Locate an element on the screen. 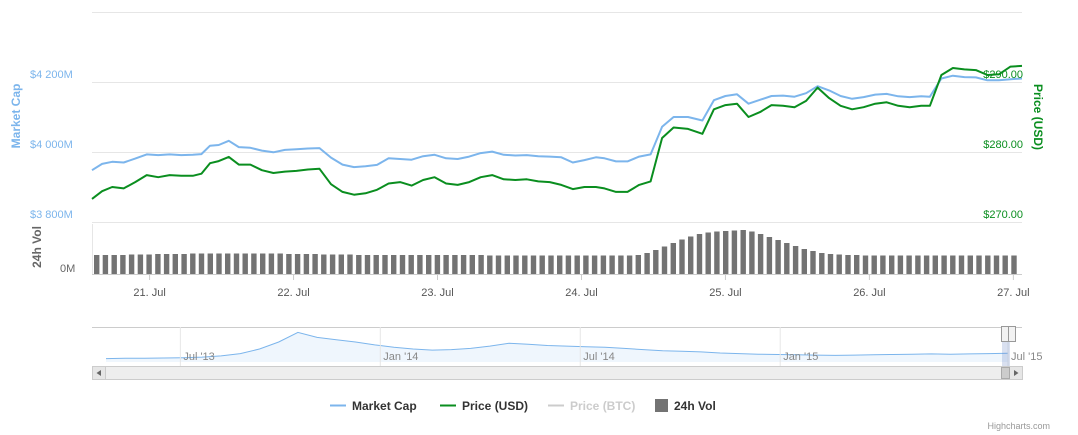 This screenshot has width=1078, height=435. right-axis: $290.00 $280.00 $270.00 Price (USD) is located at coordinates (1014, 145).